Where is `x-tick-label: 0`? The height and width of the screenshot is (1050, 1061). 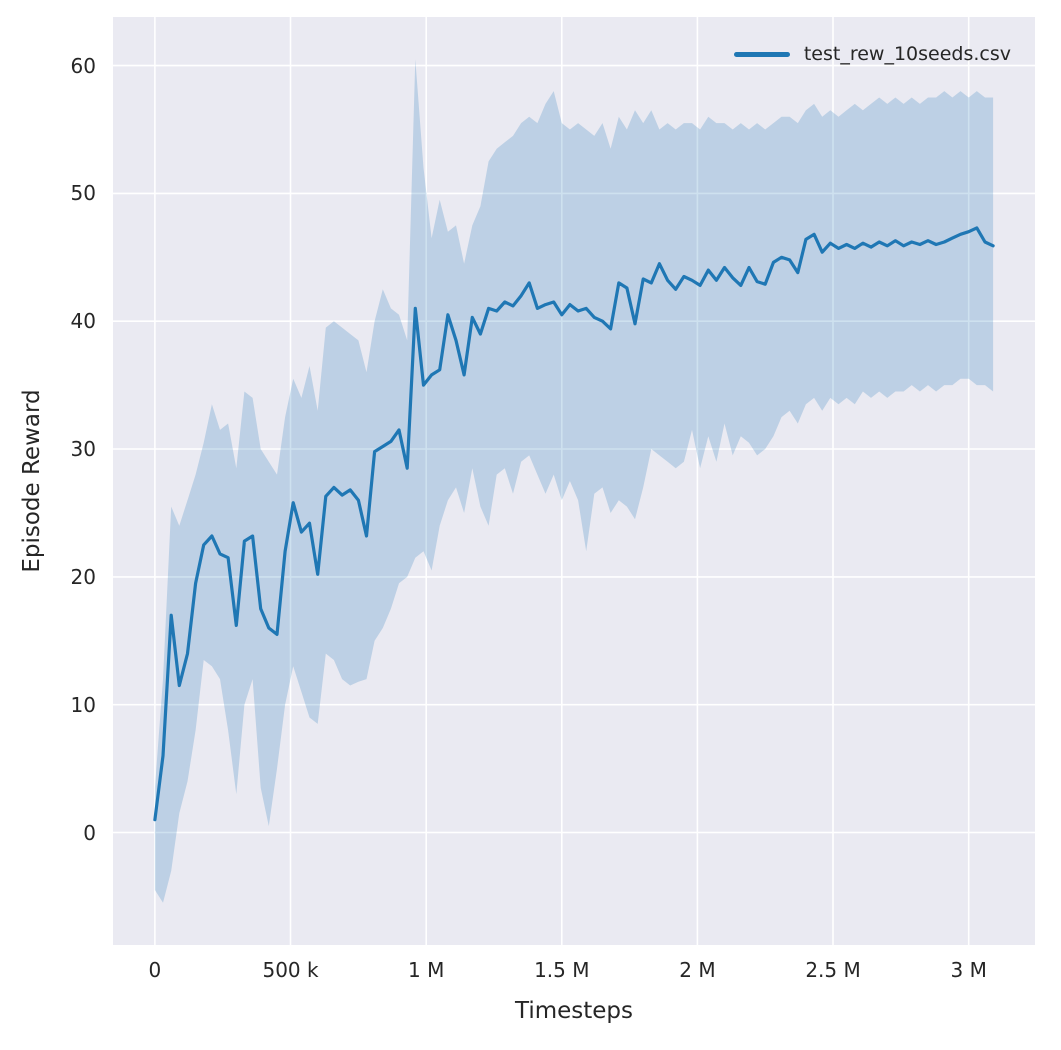
x-tick-label: 0 is located at coordinates (155, 970).